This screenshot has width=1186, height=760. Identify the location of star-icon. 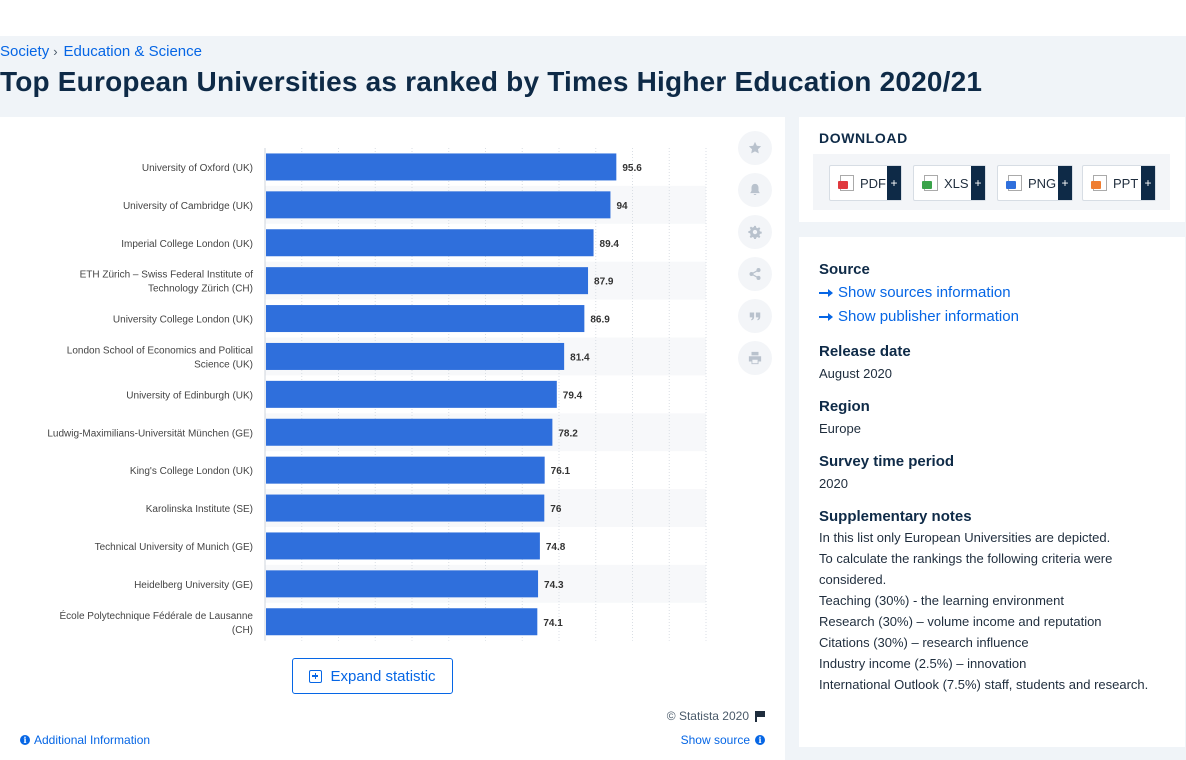
(755, 148).